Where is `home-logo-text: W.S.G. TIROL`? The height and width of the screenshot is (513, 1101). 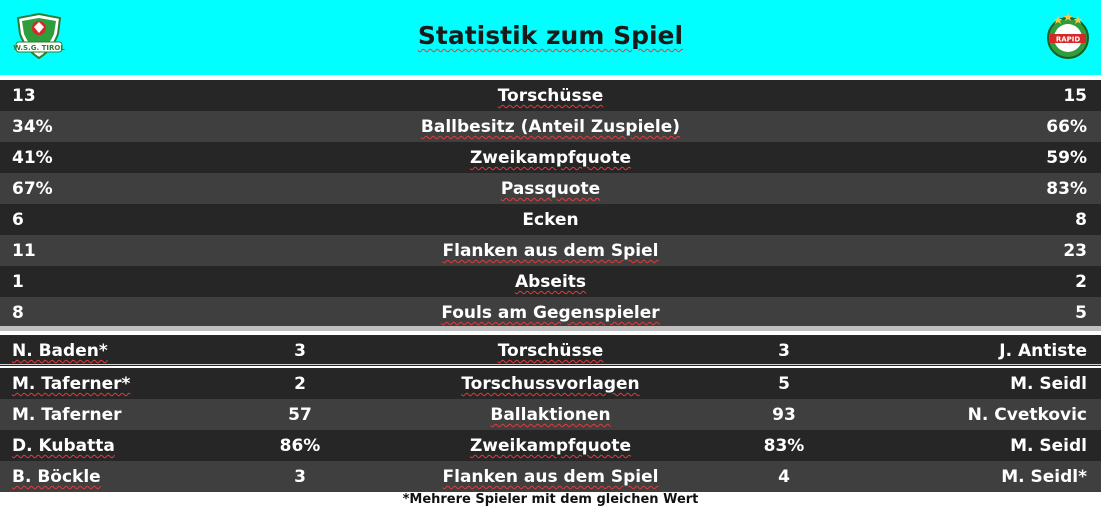
home-logo-text: W.S.G. TIROL is located at coordinates (39, 48).